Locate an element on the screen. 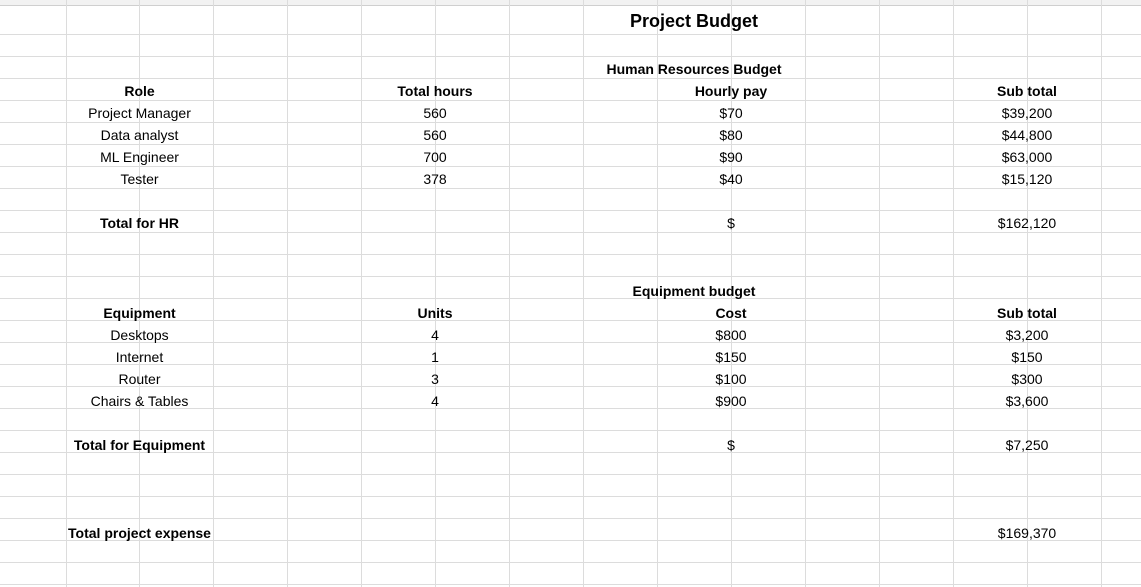  units-header: Units is located at coordinates (435, 313).